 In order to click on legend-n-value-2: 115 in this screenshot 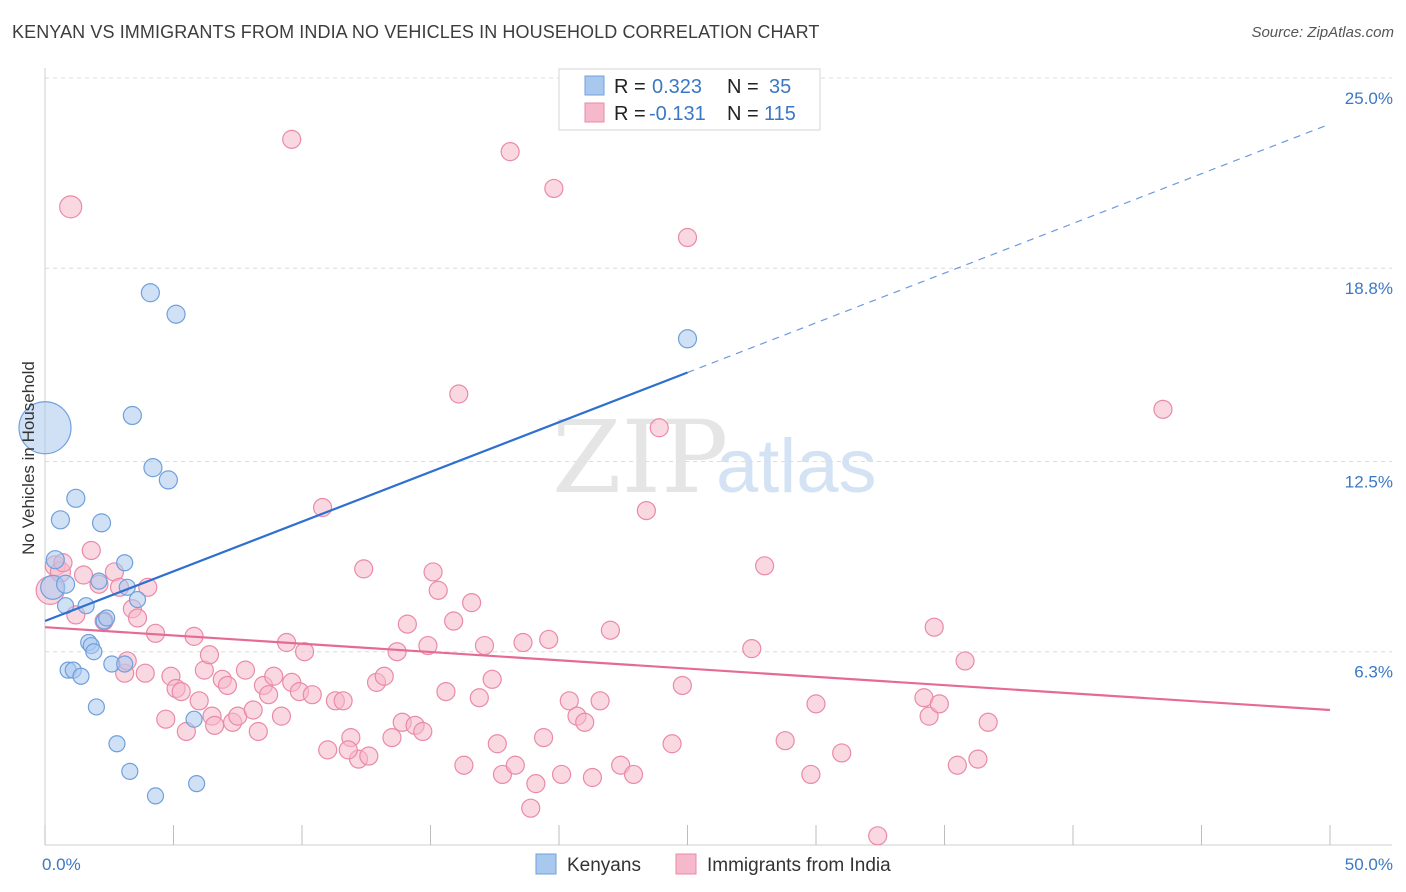, I will do `click(780, 114)`.